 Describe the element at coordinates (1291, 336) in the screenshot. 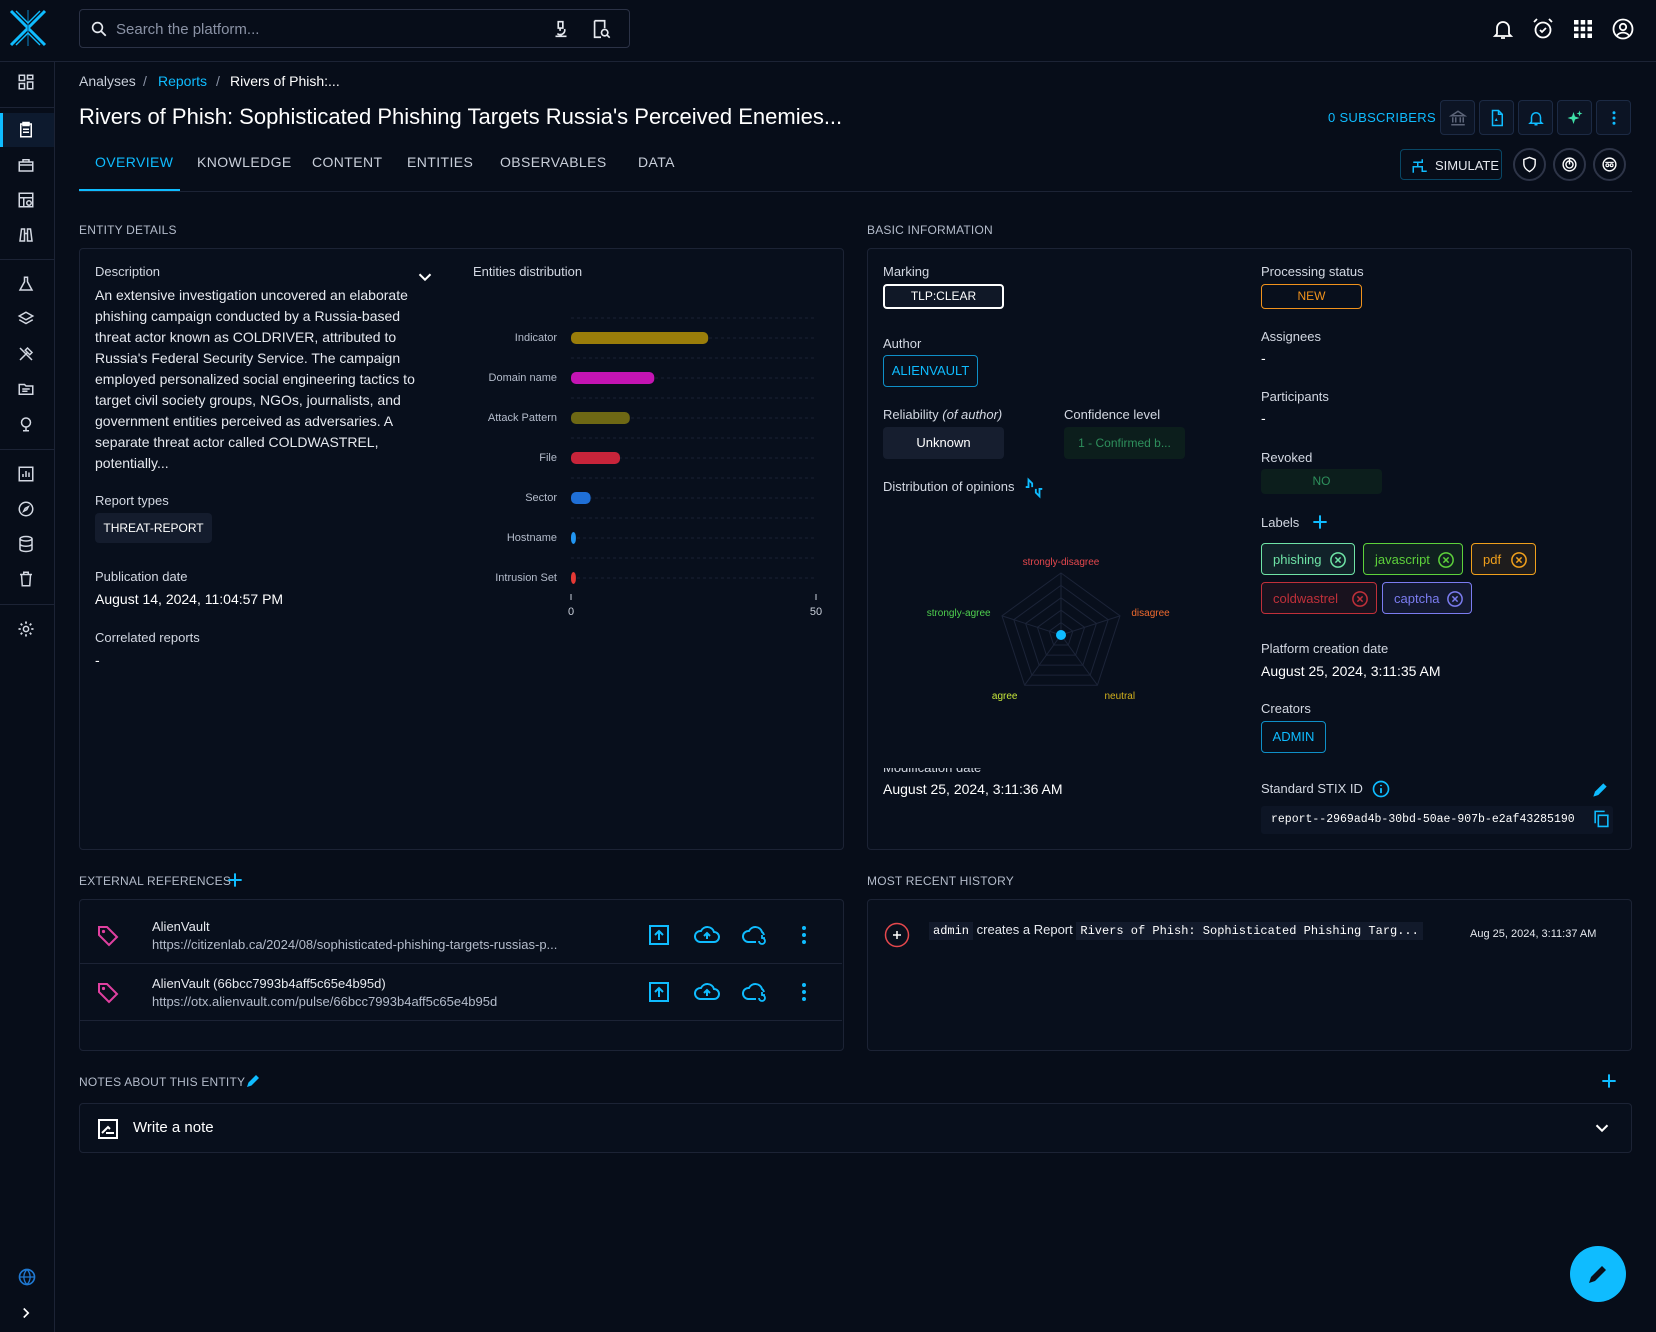

I see `assignees-label: Assignees` at that location.